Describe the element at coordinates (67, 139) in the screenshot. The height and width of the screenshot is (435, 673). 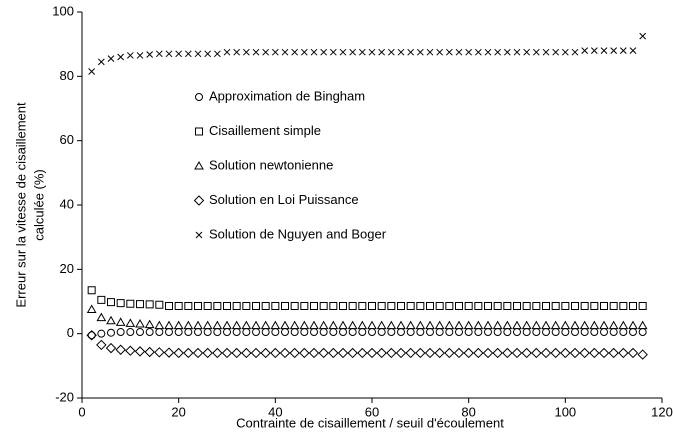
I see `y-tick-label: 60` at that location.